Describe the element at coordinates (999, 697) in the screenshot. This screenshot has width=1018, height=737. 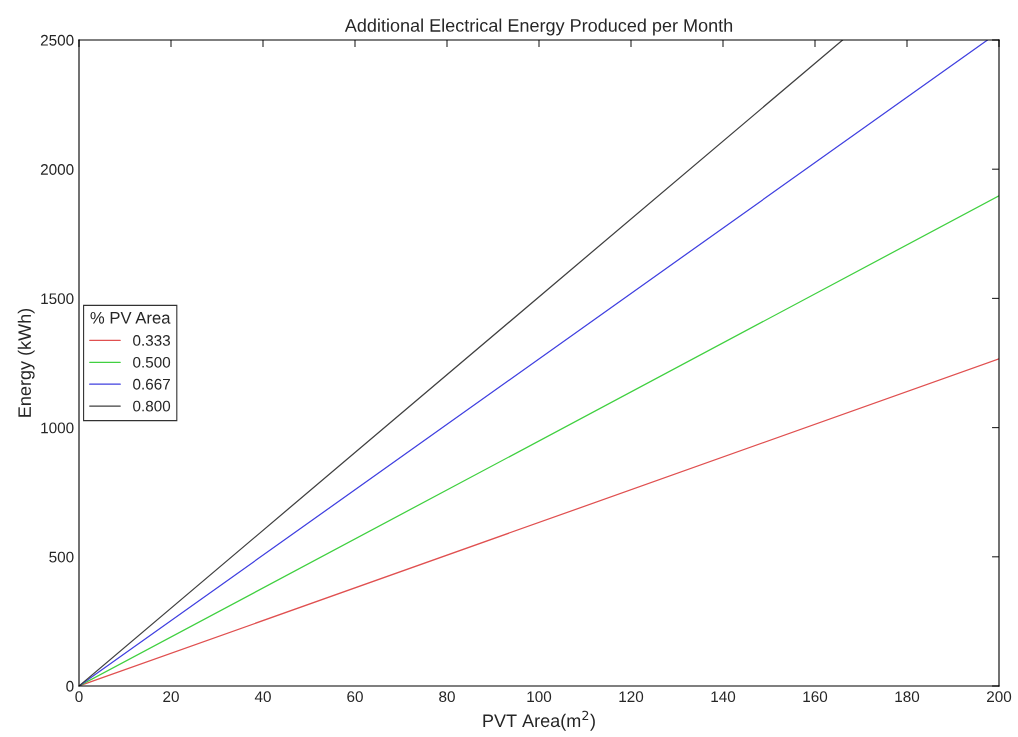
I see `x-tick-label: 200` at that location.